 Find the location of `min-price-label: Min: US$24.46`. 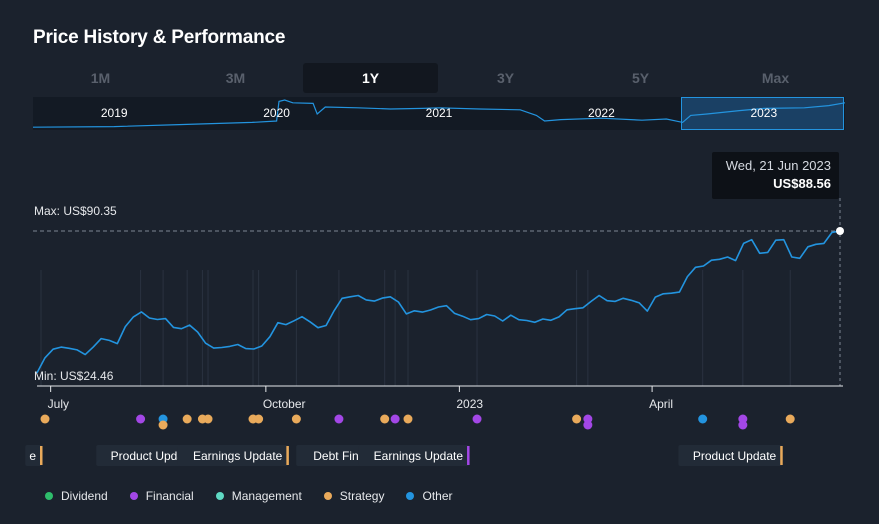

min-price-label: Min: US$24.46 is located at coordinates (74, 376).